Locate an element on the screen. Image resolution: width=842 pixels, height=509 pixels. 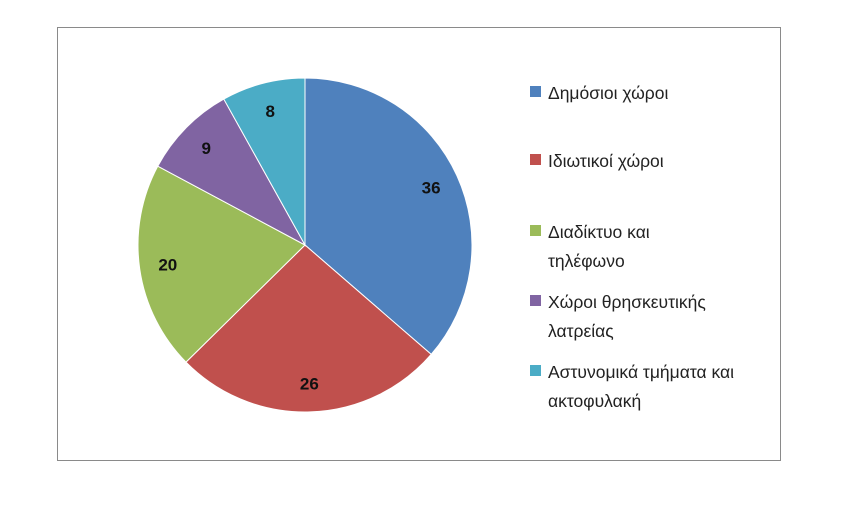
legend-item-police: Αστυνομικά τμήματα και ακτοφυλακή is located at coordinates (649, 387).